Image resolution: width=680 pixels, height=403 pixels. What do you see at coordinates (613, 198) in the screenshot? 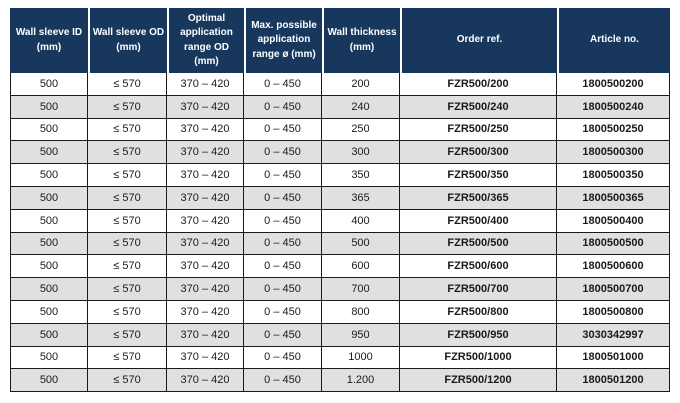
I see `article-no-cell: 1800500365` at bounding box center [613, 198].